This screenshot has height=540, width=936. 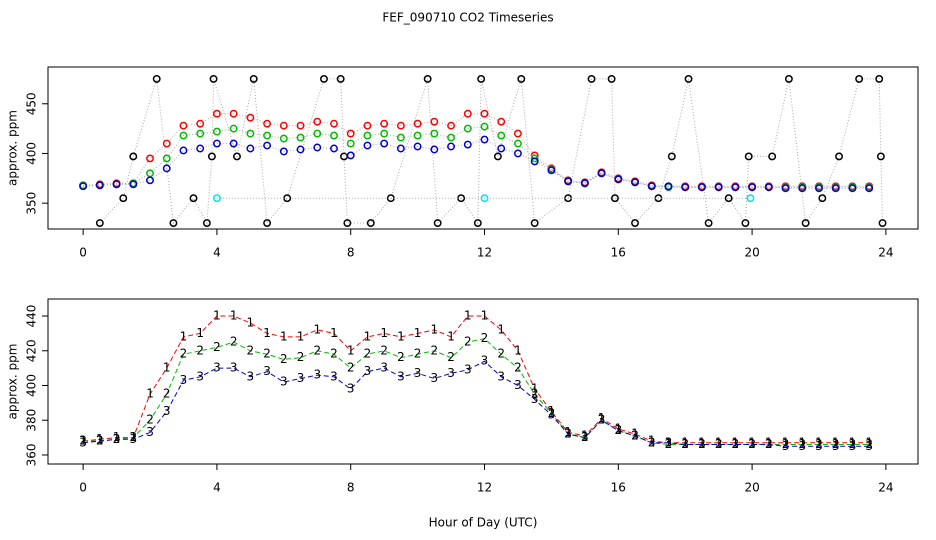 What do you see at coordinates (32, 420) in the screenshot?
I see `y-tick-label: 380` at bounding box center [32, 420].